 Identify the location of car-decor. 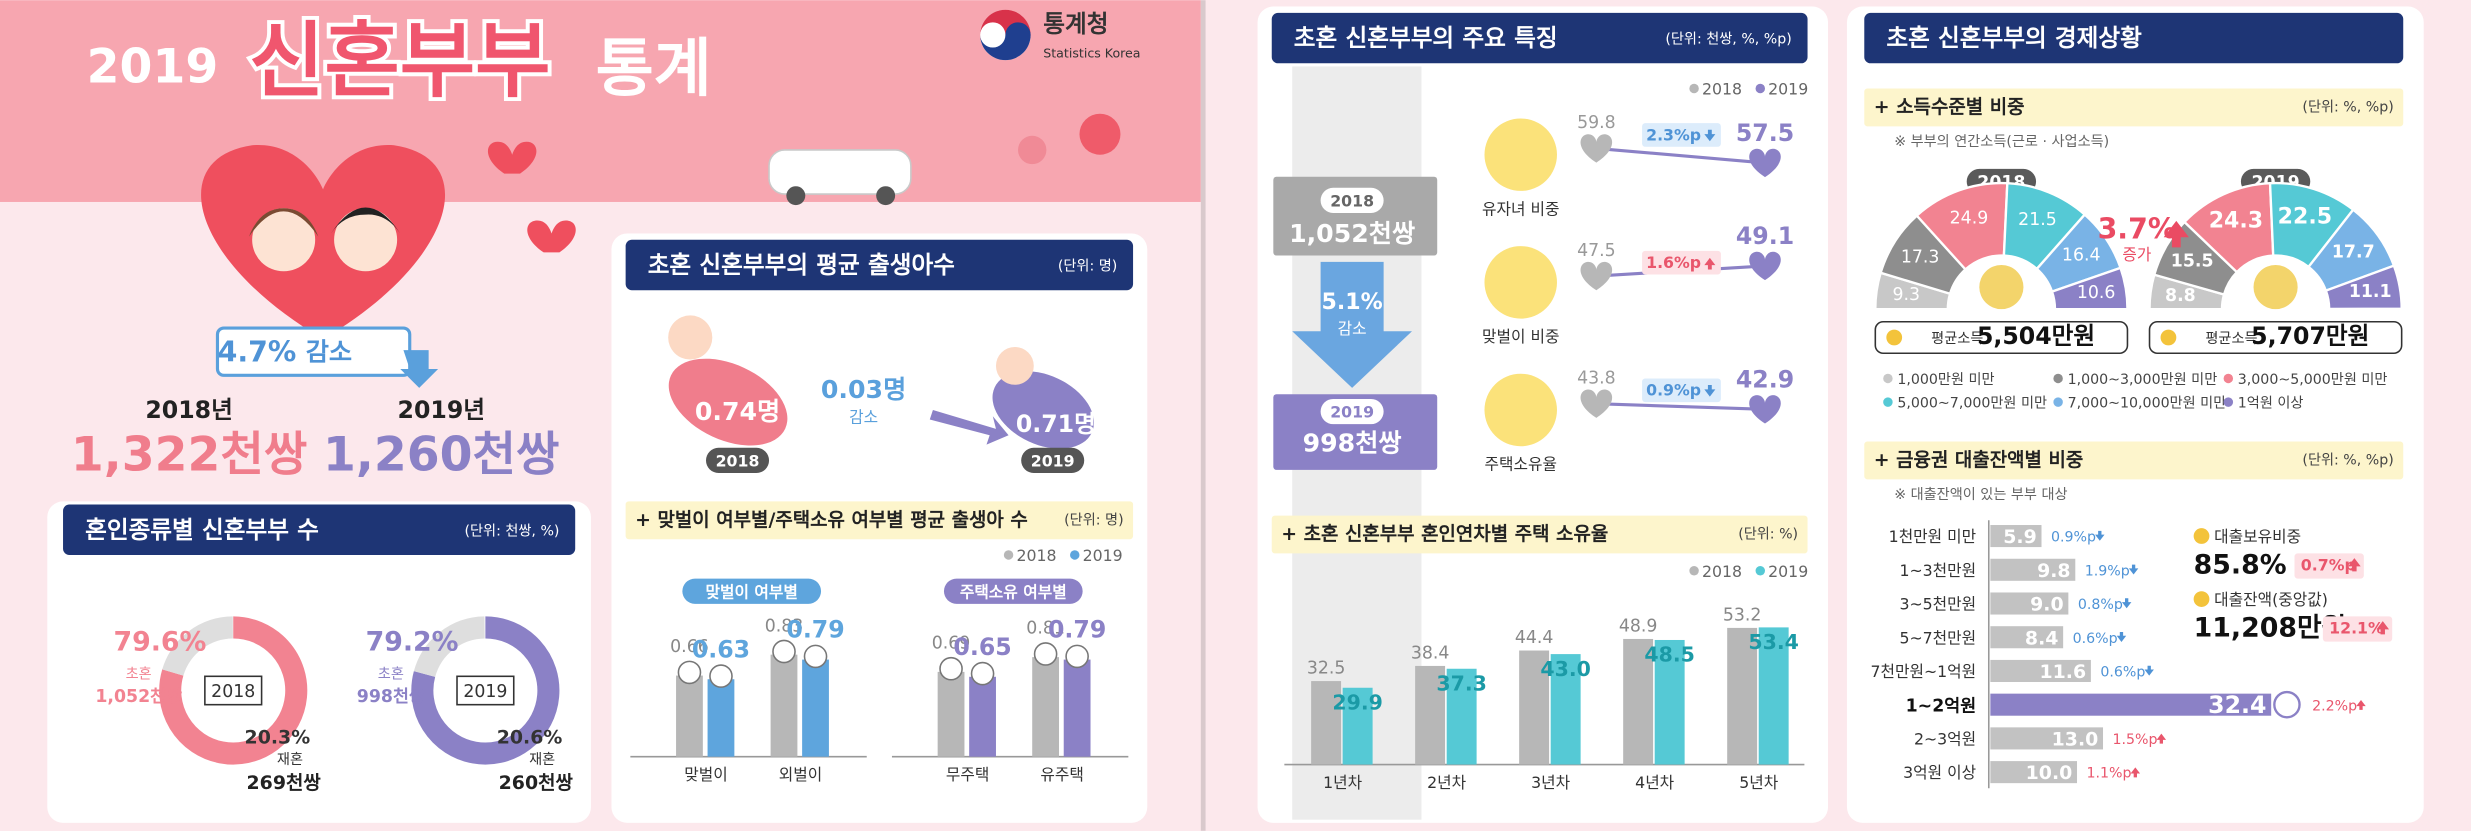
(840, 172).